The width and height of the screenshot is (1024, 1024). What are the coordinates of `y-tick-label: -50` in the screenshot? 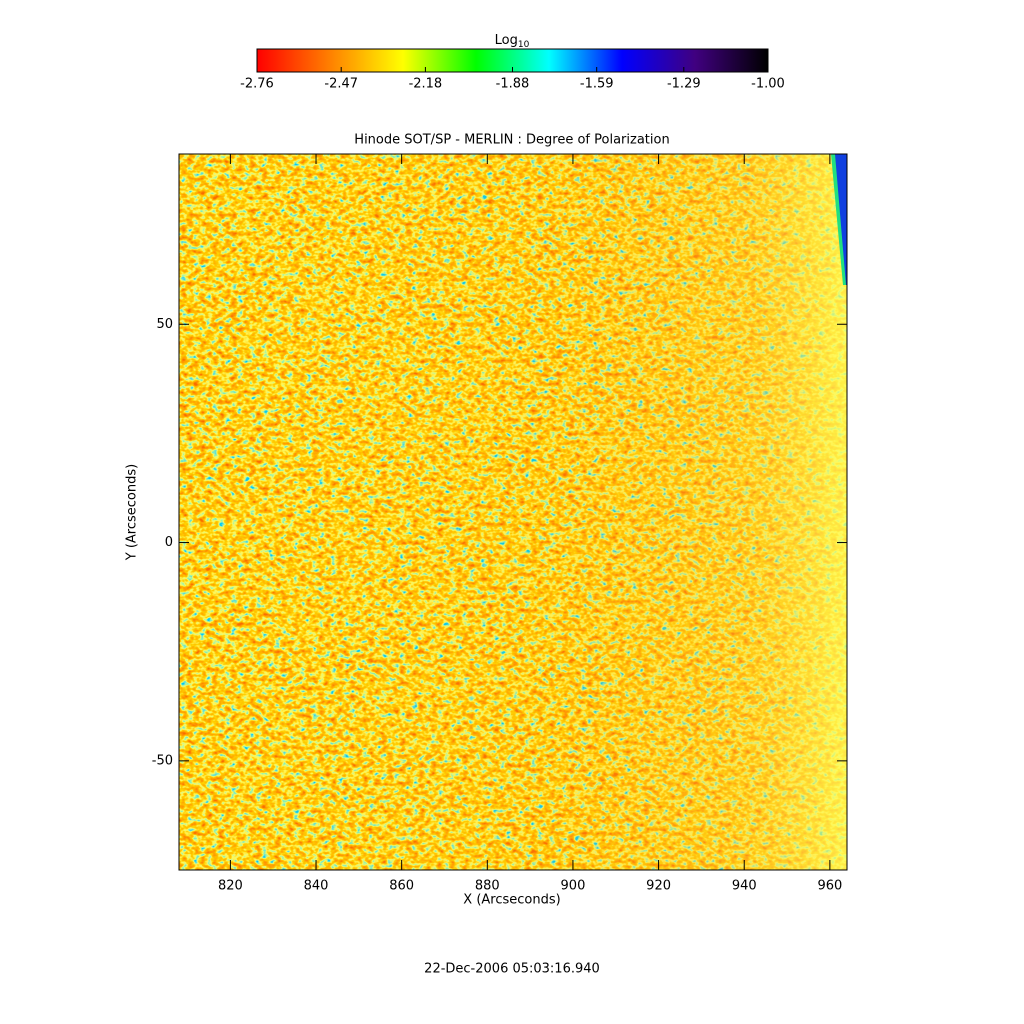 It's located at (162, 760).